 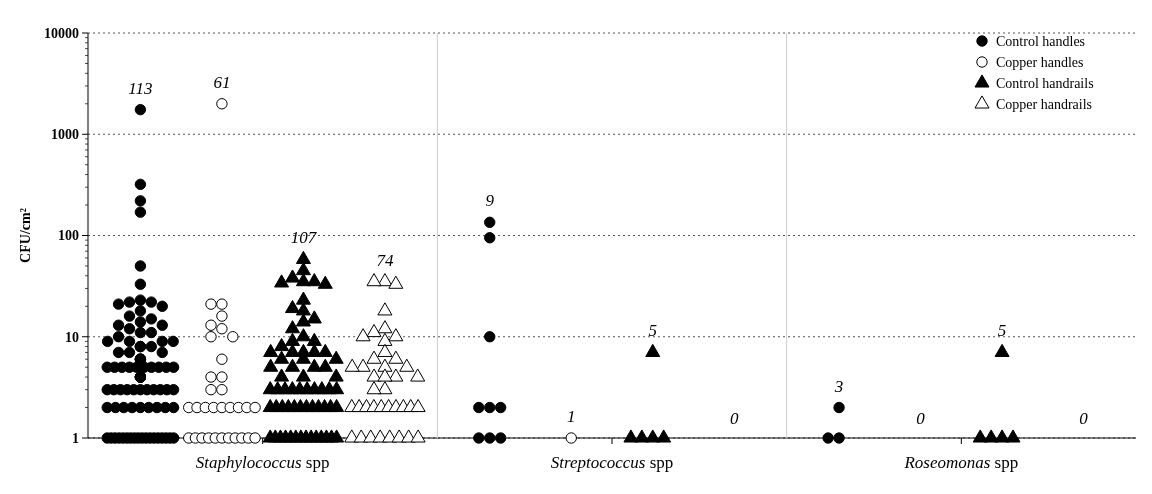 I want to click on annotation: 61, so click(x=222, y=82).